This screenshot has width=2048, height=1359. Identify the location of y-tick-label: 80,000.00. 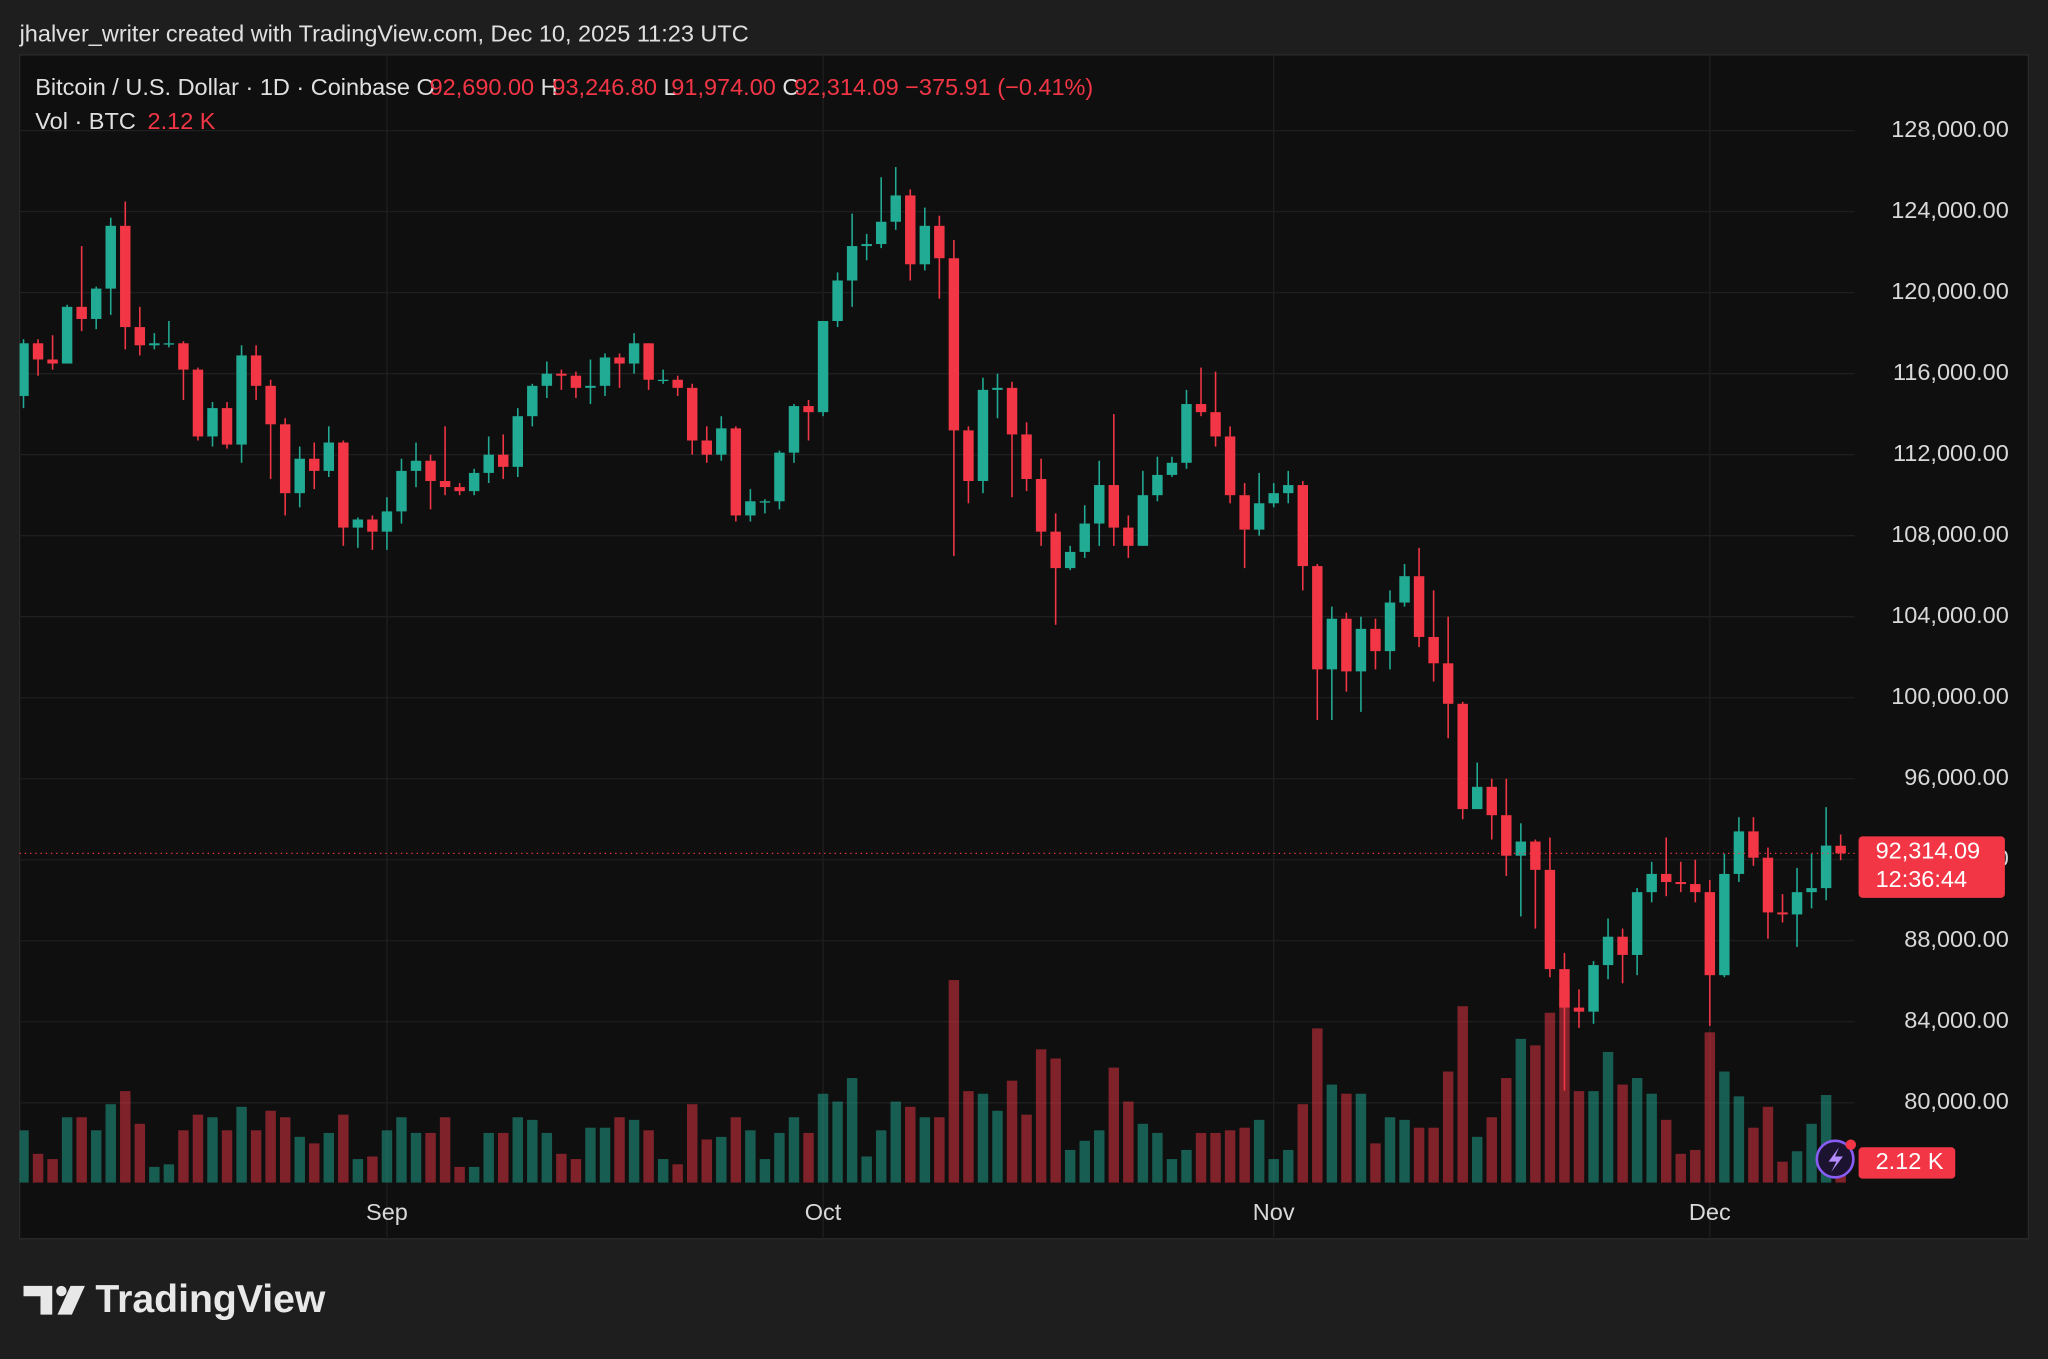
(1956, 1101).